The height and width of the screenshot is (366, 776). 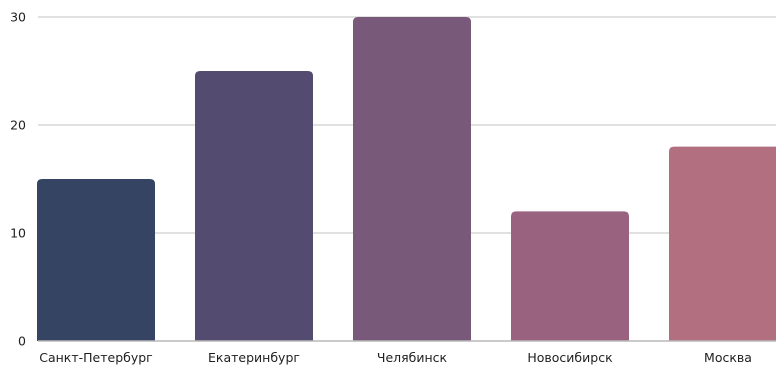 I want to click on y-tick-label: 10, so click(x=18, y=233).